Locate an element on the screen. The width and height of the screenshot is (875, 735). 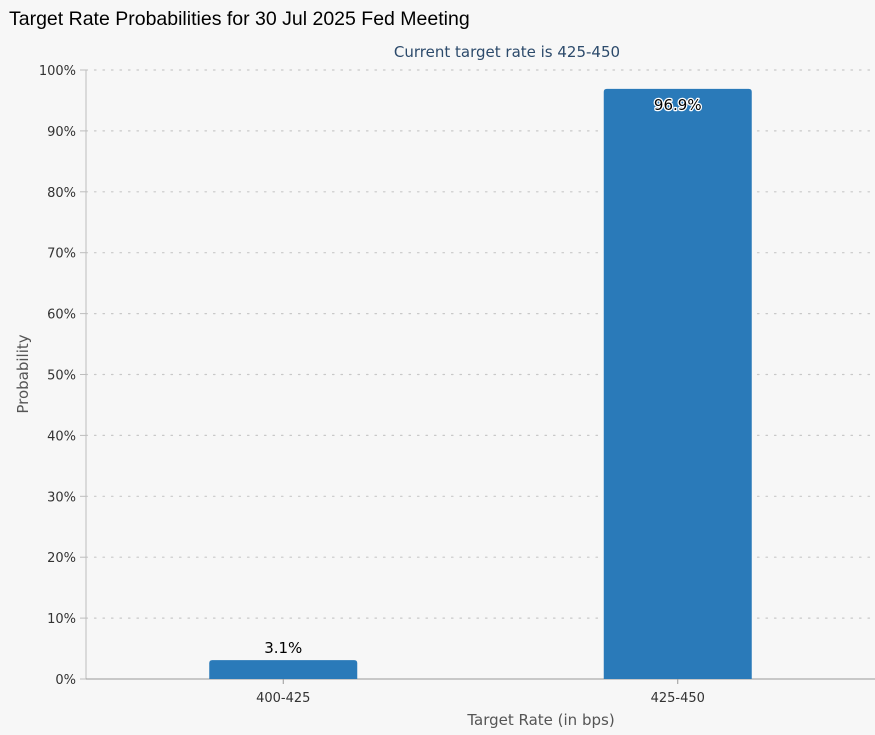
y-axis-ticks: 0% 10% 20% 30% 40% 50% 60% 70% 80% 90% 100% is located at coordinates (62, 376).